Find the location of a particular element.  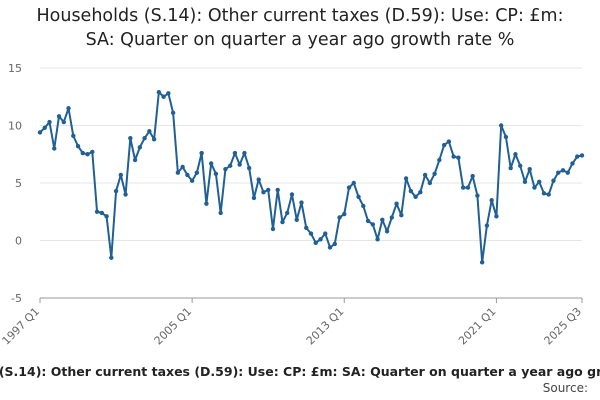

chart-source: Source: is located at coordinates (565, 388).